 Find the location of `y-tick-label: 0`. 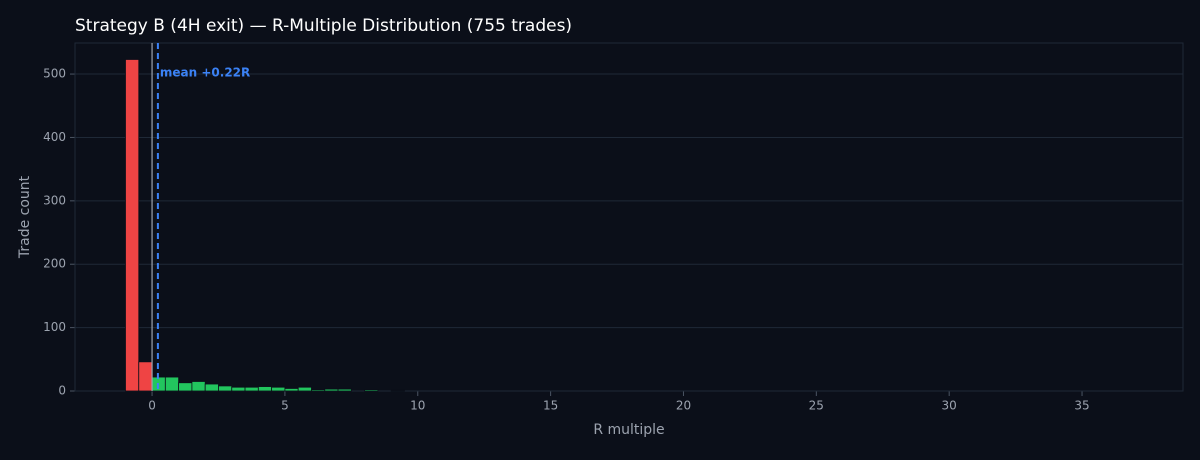

y-tick-label: 0 is located at coordinates (62, 391).